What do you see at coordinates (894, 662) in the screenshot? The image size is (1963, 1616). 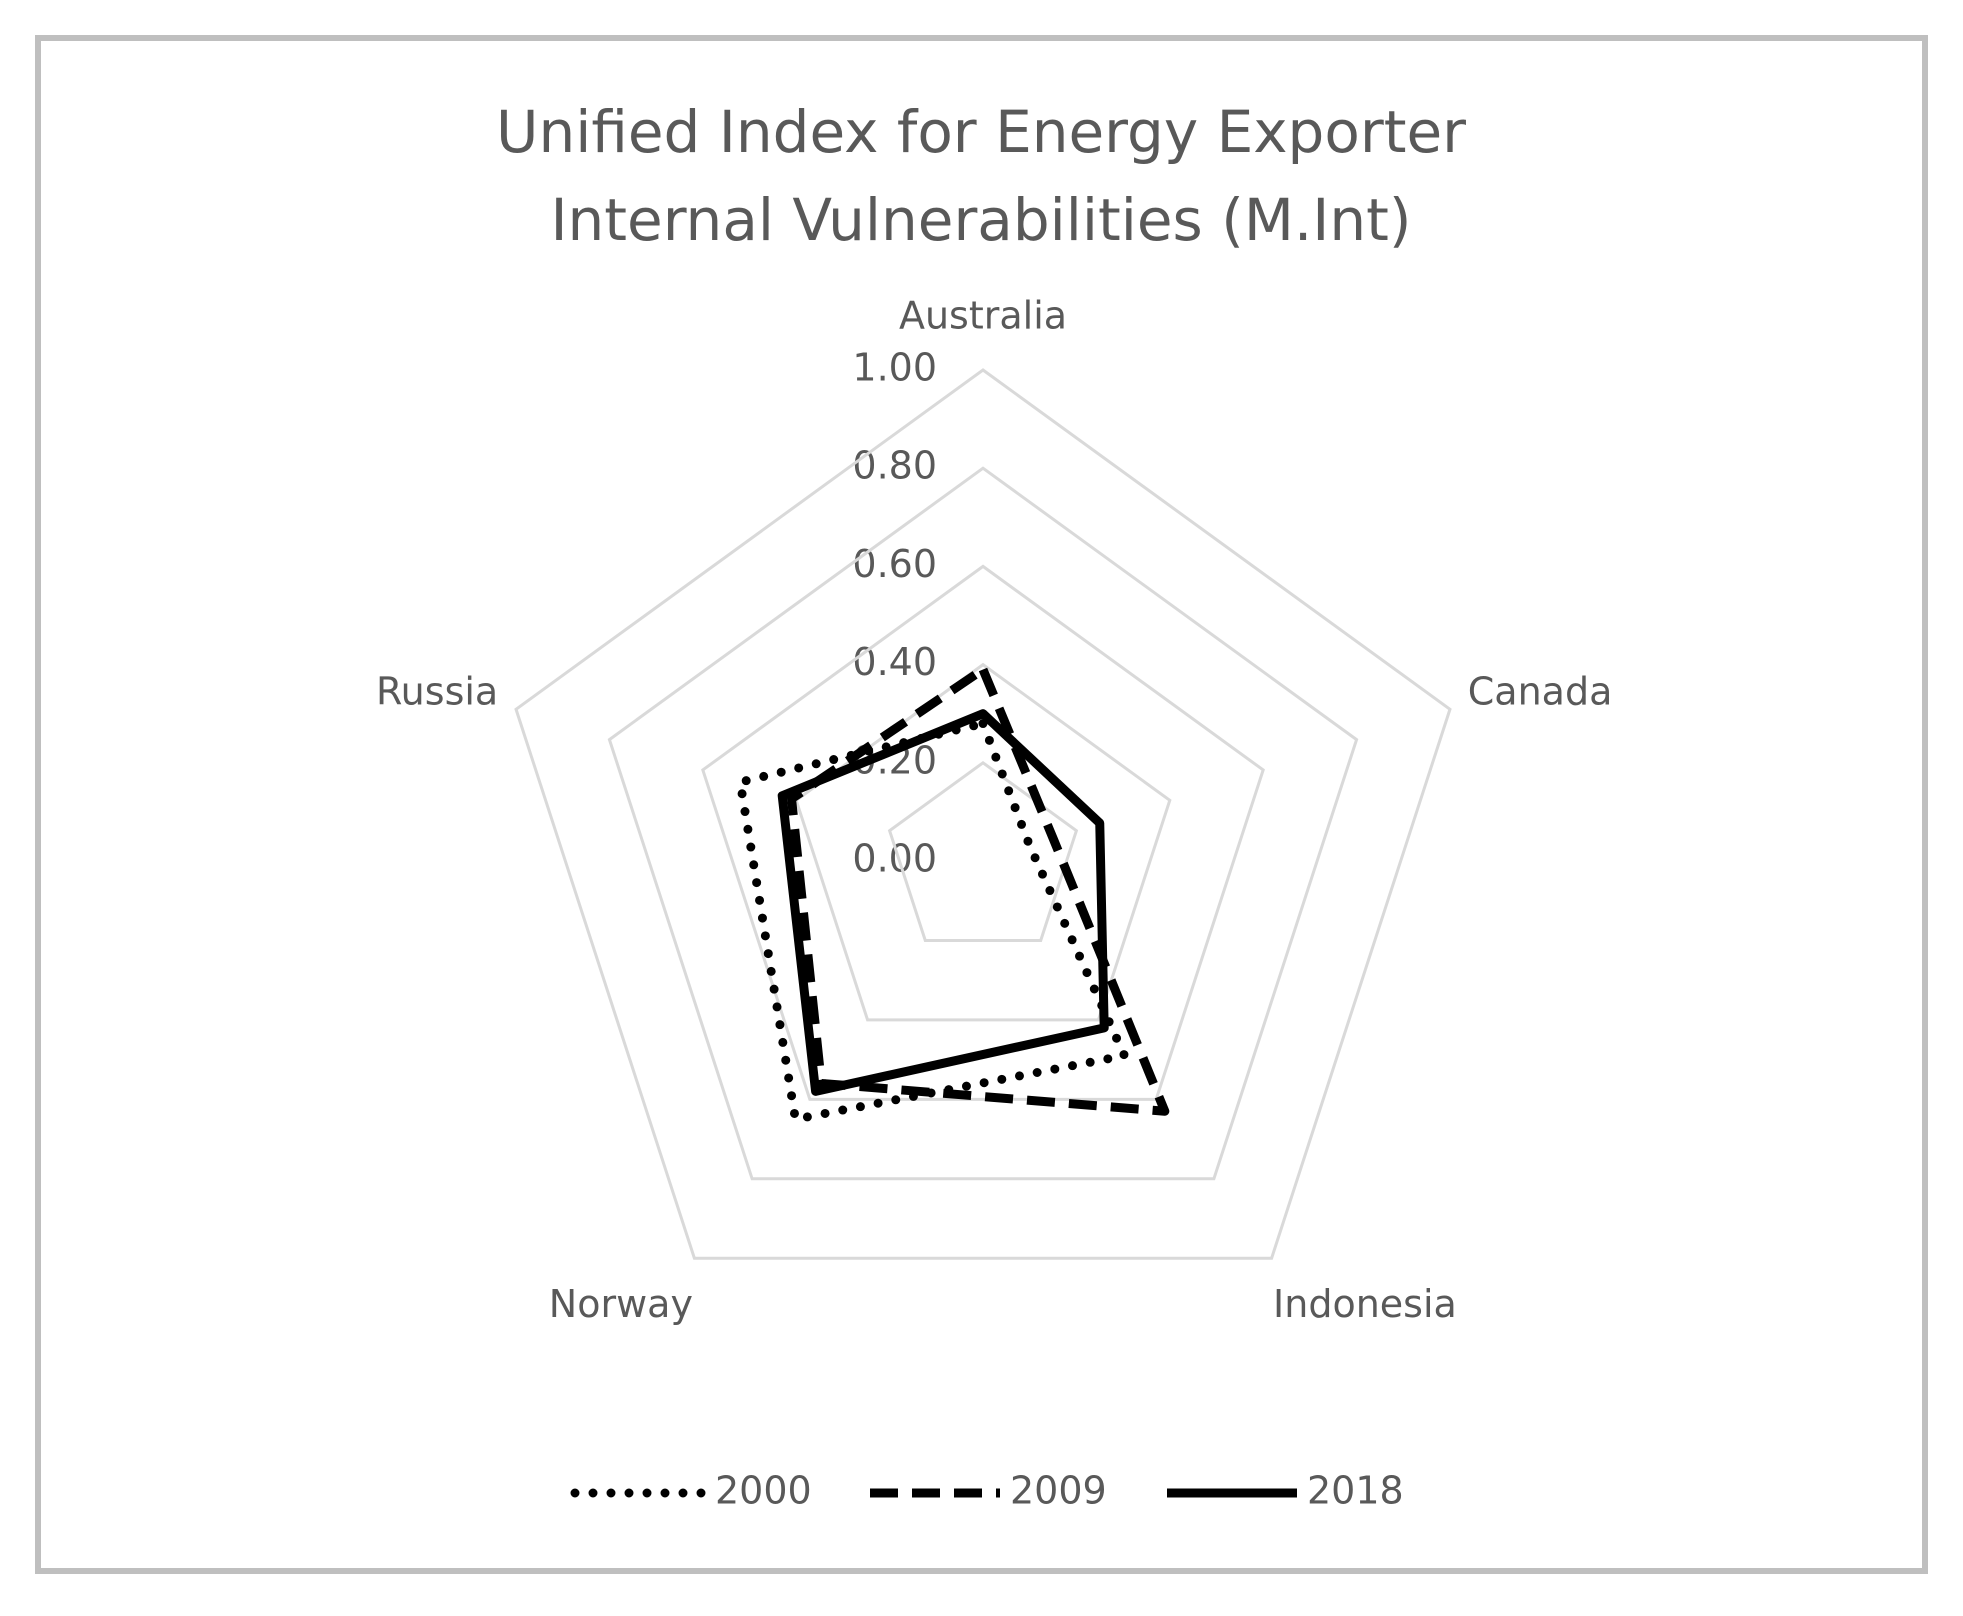 I see `r-tick-label: 0.40` at bounding box center [894, 662].